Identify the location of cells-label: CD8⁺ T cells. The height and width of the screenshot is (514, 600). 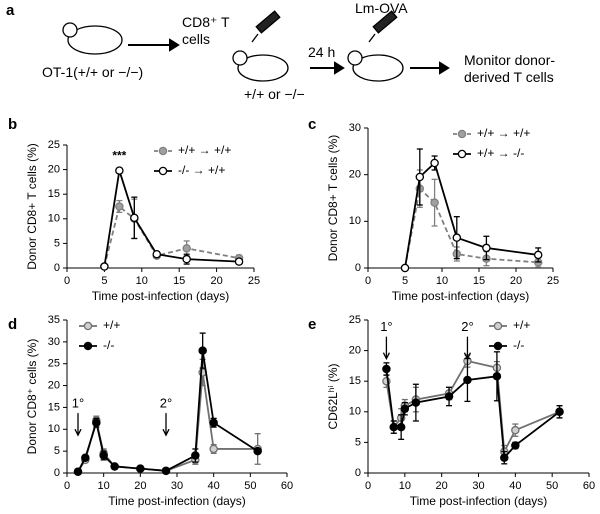
(206, 30).